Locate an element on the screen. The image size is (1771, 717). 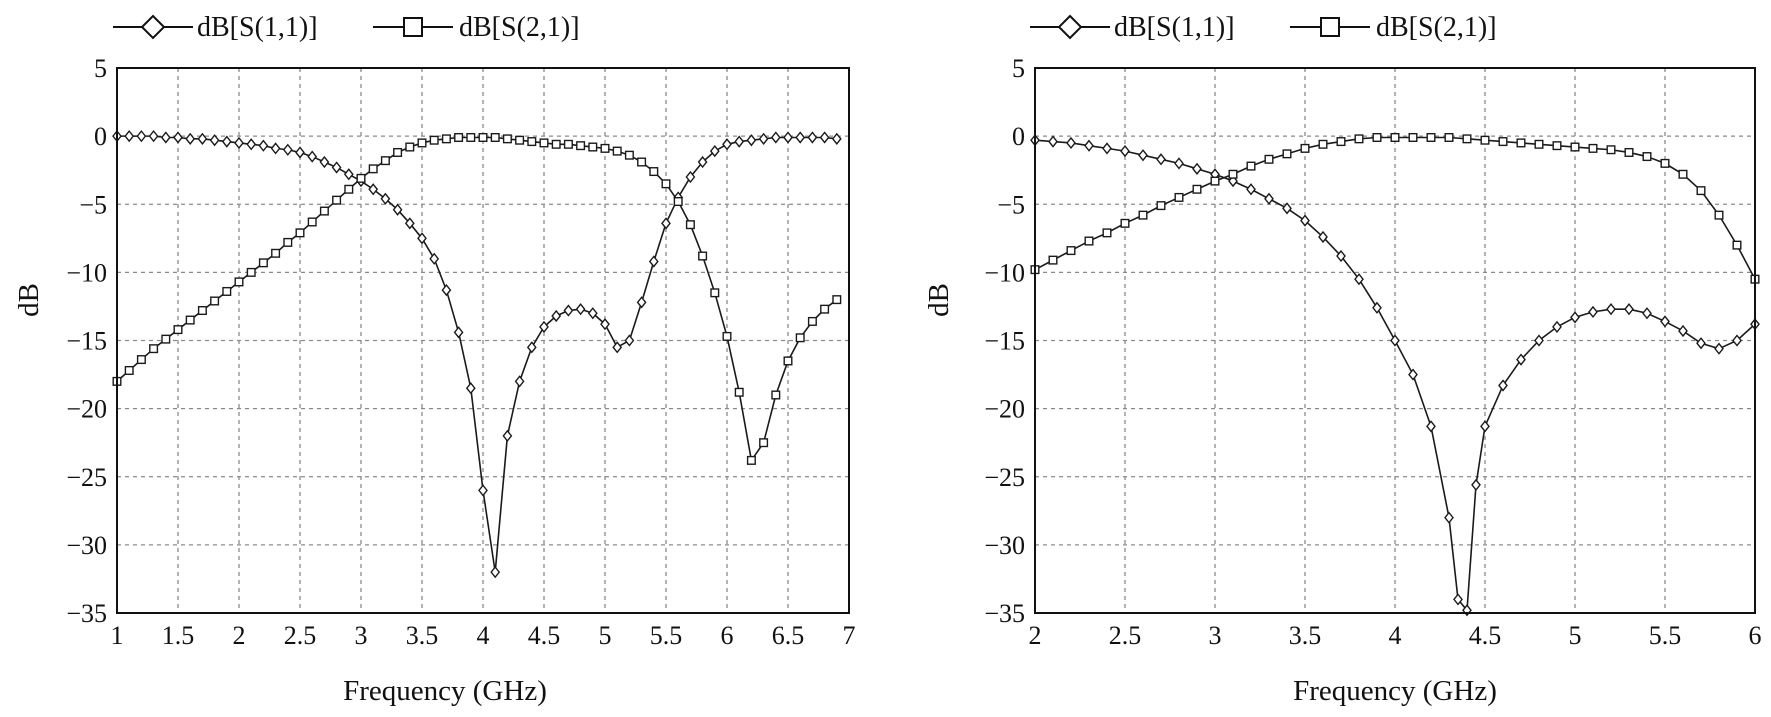
x-tick-label: 2.5 is located at coordinates (1125, 635).